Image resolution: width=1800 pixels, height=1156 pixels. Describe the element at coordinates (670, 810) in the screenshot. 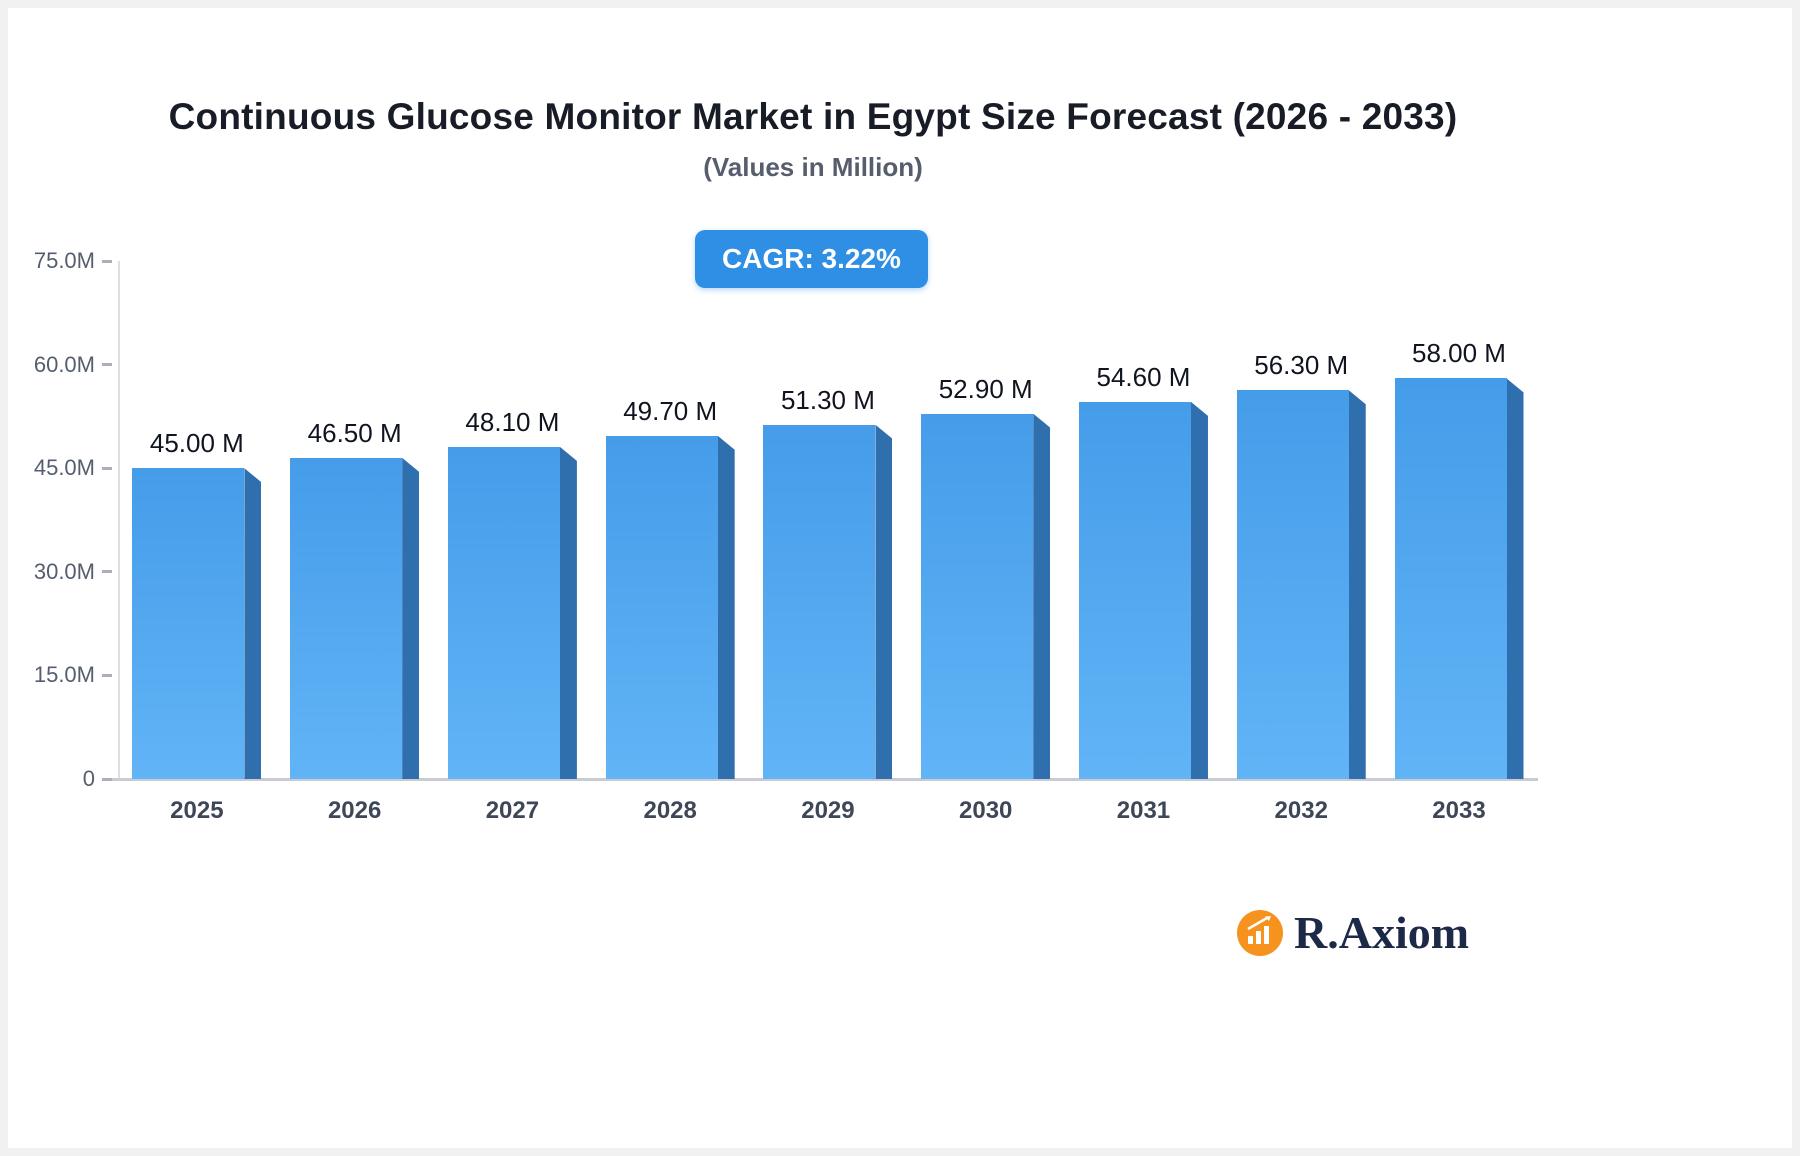

I see `x-axis-label: 2028` at that location.